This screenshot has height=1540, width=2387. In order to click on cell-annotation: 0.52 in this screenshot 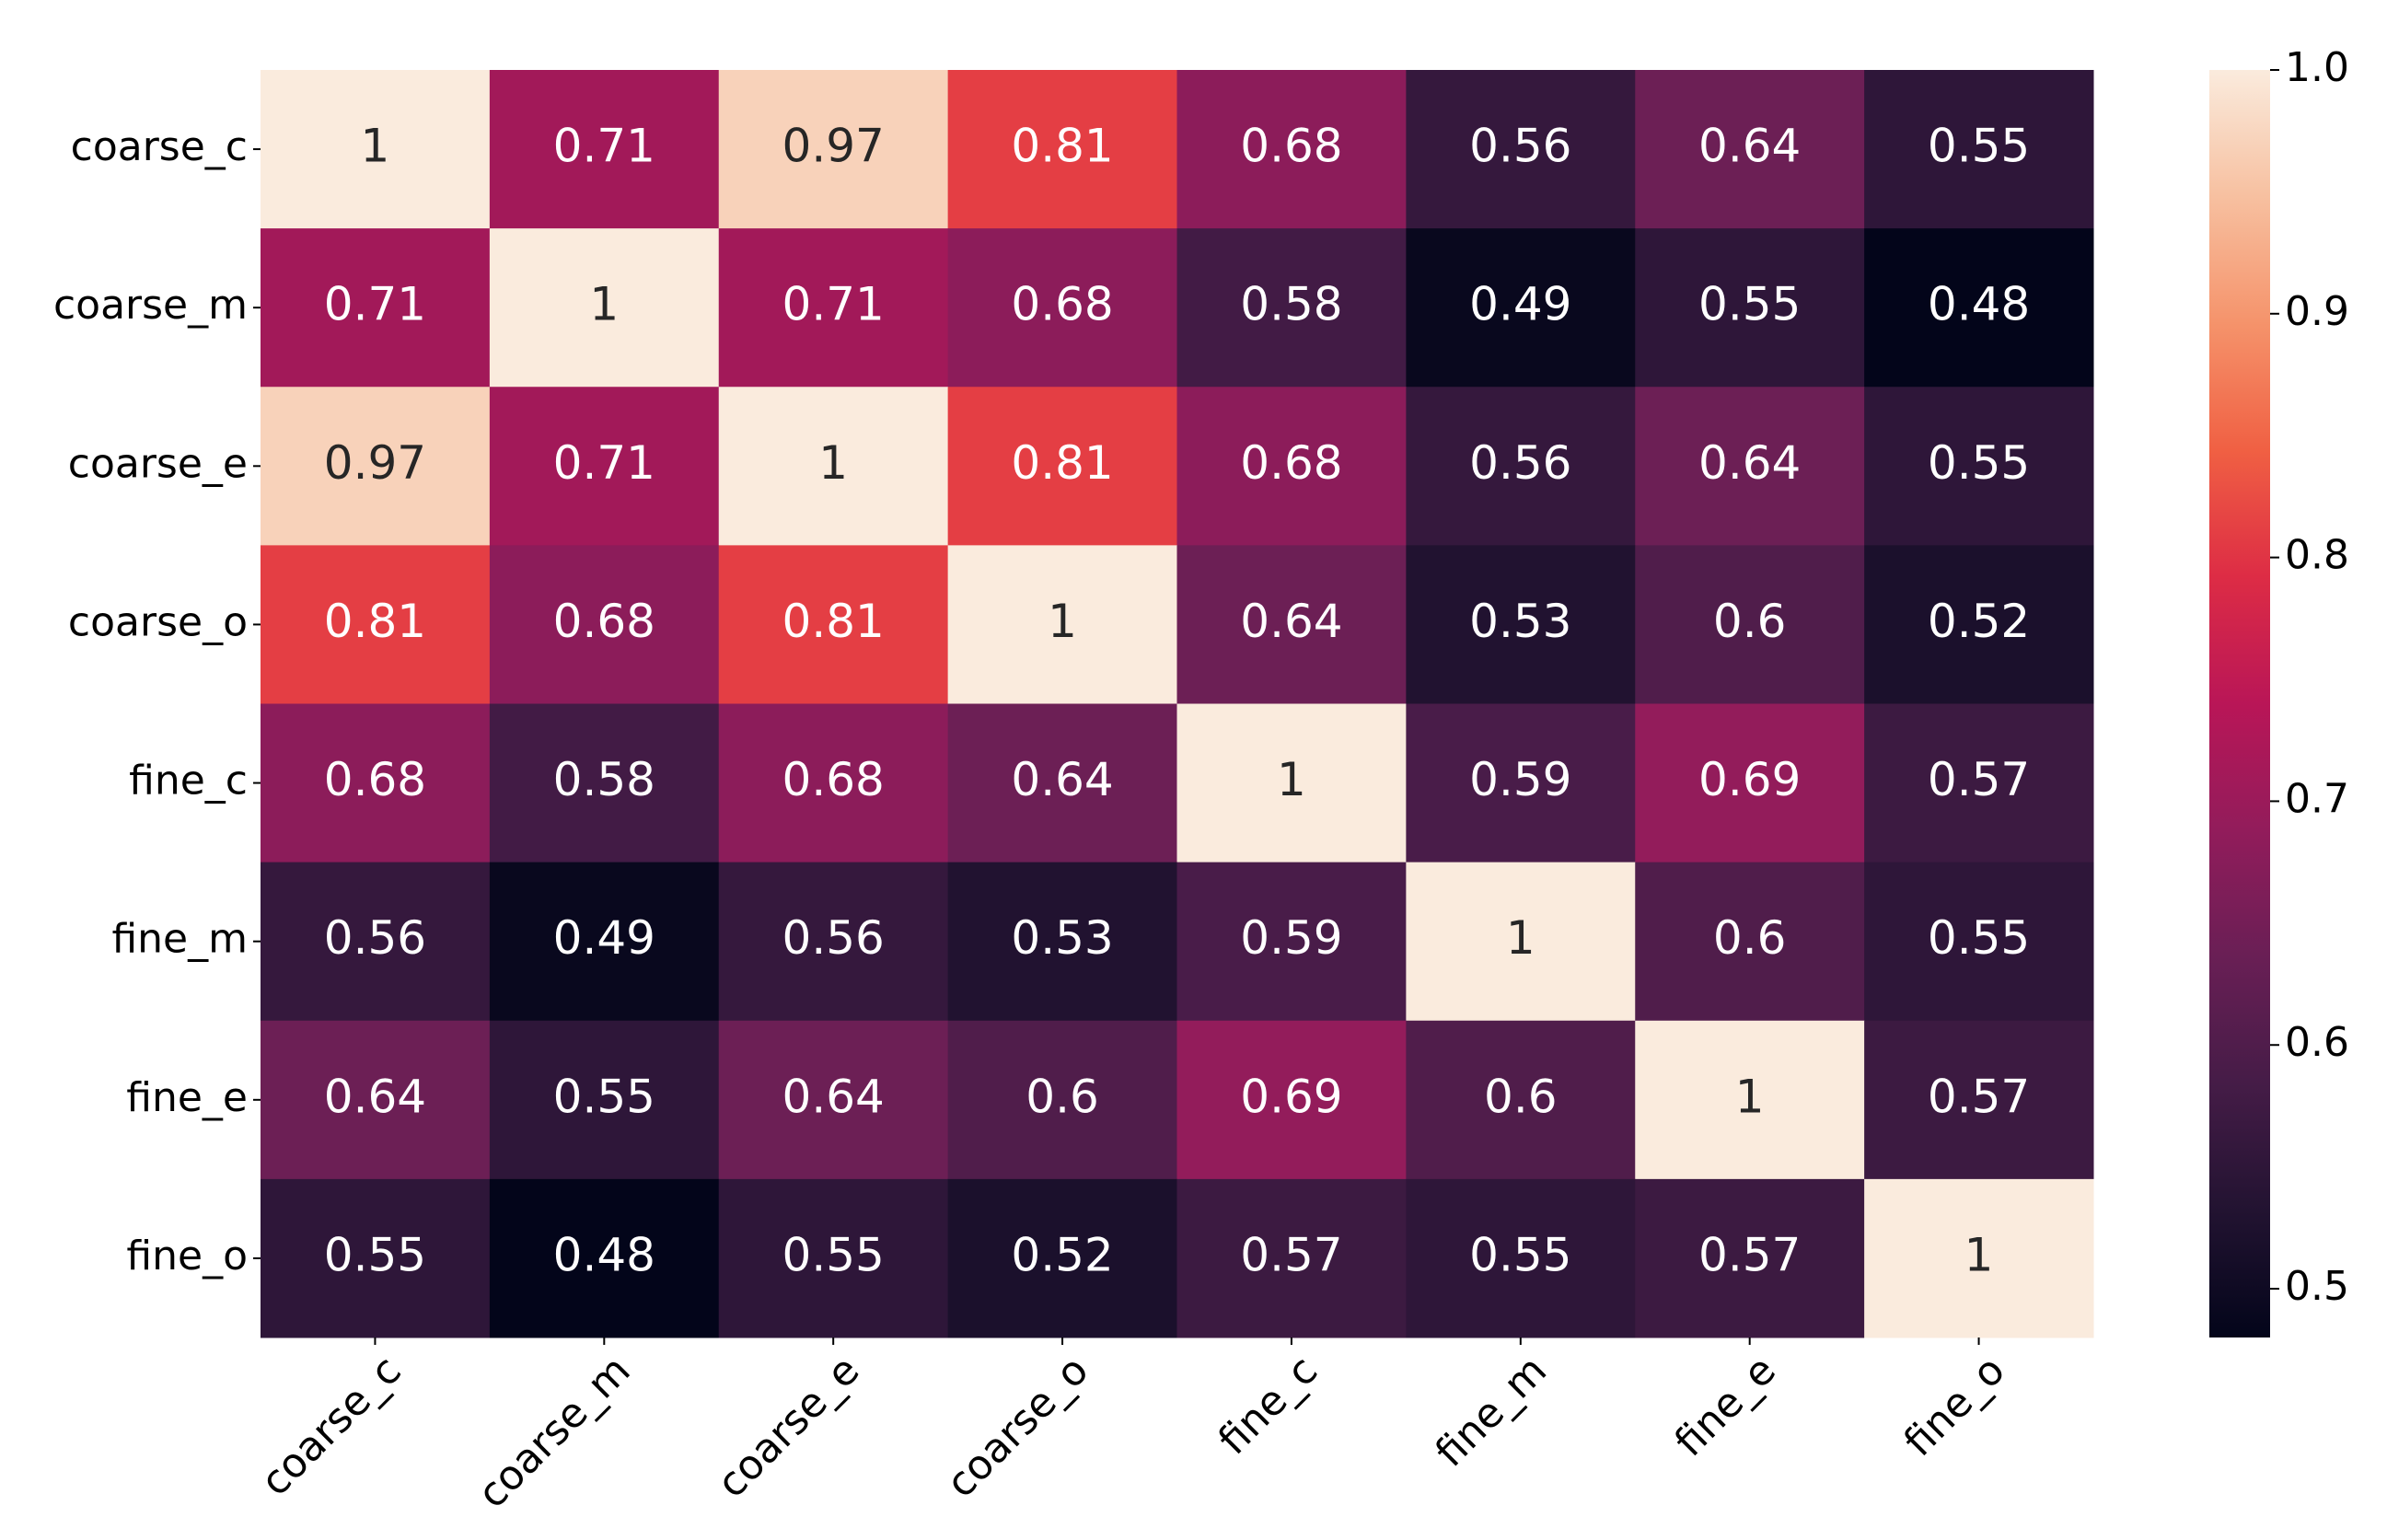, I will do `click(1979, 621)`.